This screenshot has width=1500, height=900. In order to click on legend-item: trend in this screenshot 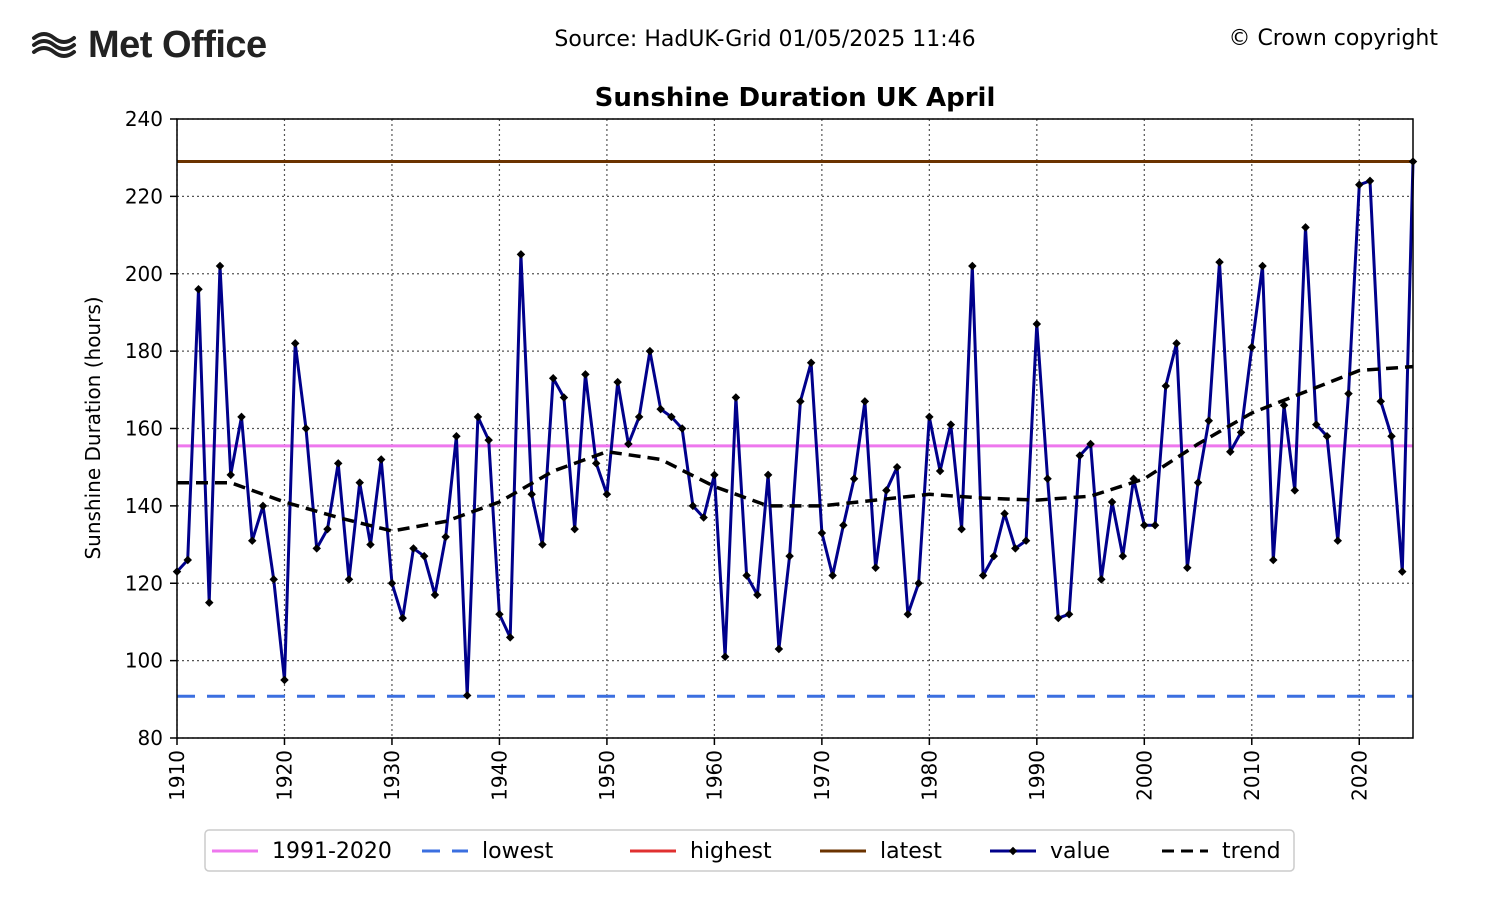, I will do `click(1221, 851)`.